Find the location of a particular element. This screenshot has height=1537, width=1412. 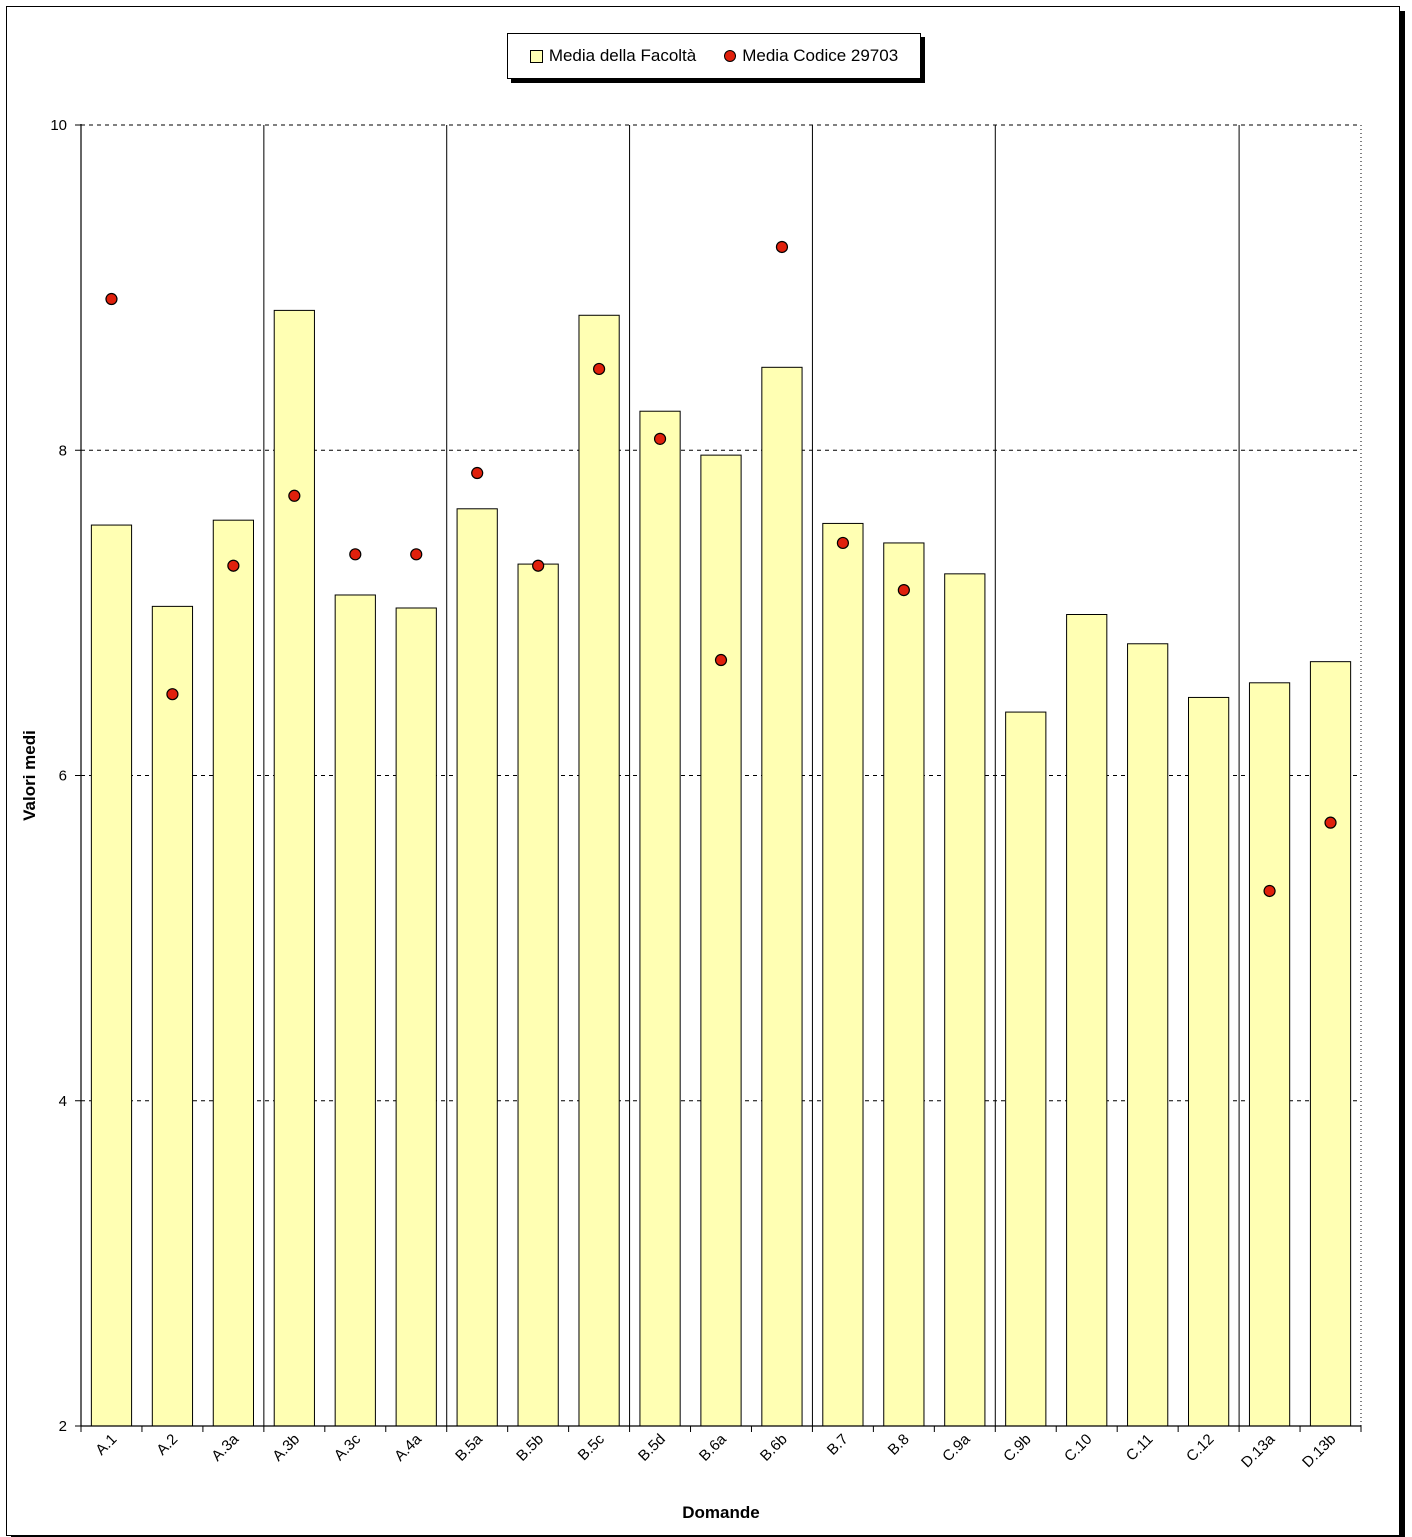

x-tick-label-C.9a: C.9a is located at coordinates (956, 1447).